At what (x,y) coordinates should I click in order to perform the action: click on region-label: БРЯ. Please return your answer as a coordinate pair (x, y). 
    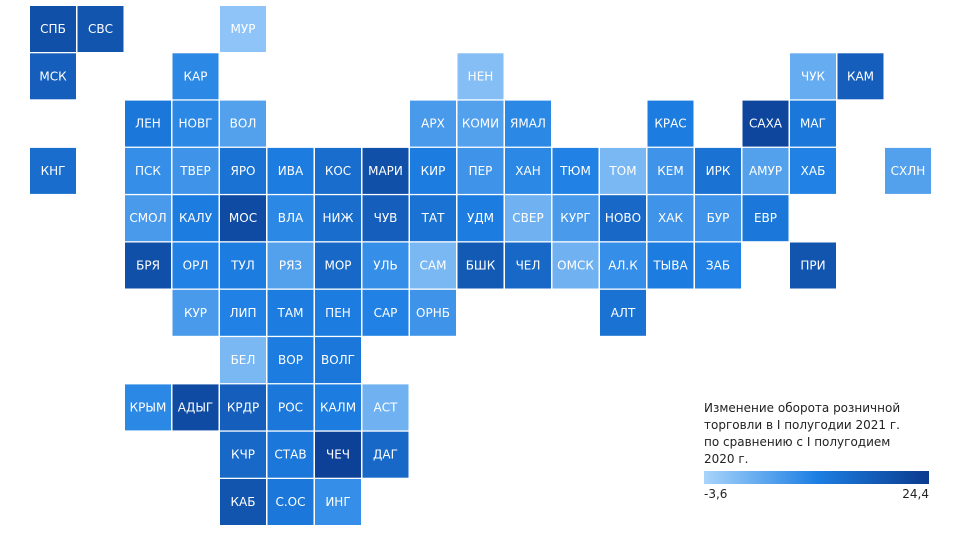
    Looking at the image, I should click on (148, 266).